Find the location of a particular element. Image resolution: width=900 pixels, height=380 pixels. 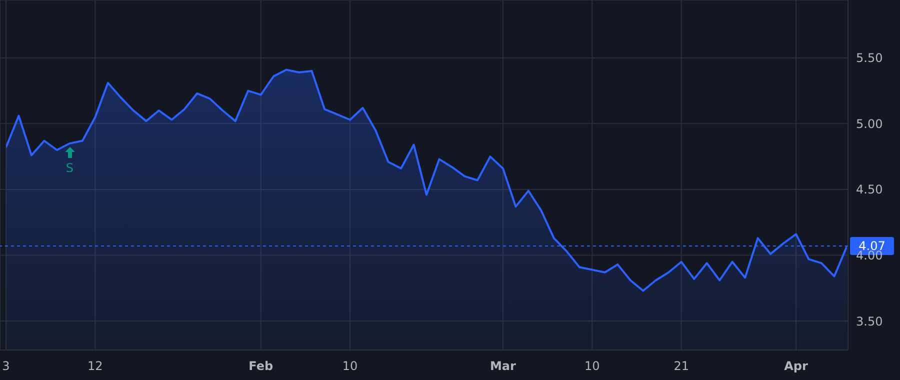

x-tick-label: 3 is located at coordinates (6, 366).